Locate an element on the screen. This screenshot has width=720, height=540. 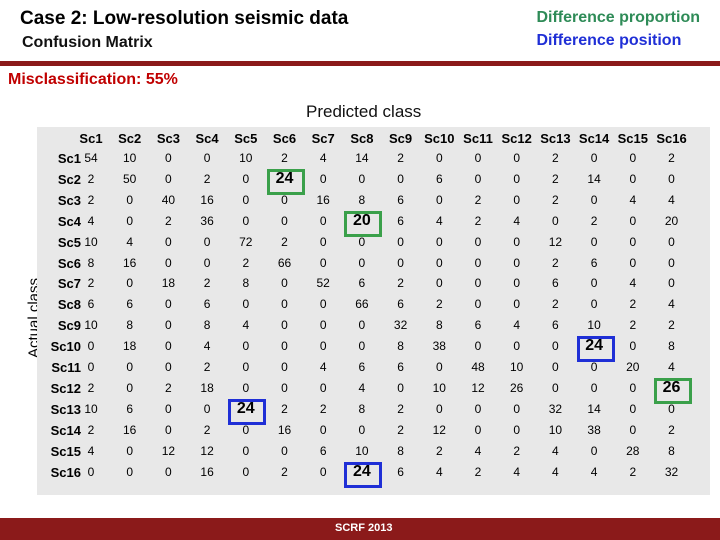
matrix-cell: 36 is located at coordinates (207, 220).